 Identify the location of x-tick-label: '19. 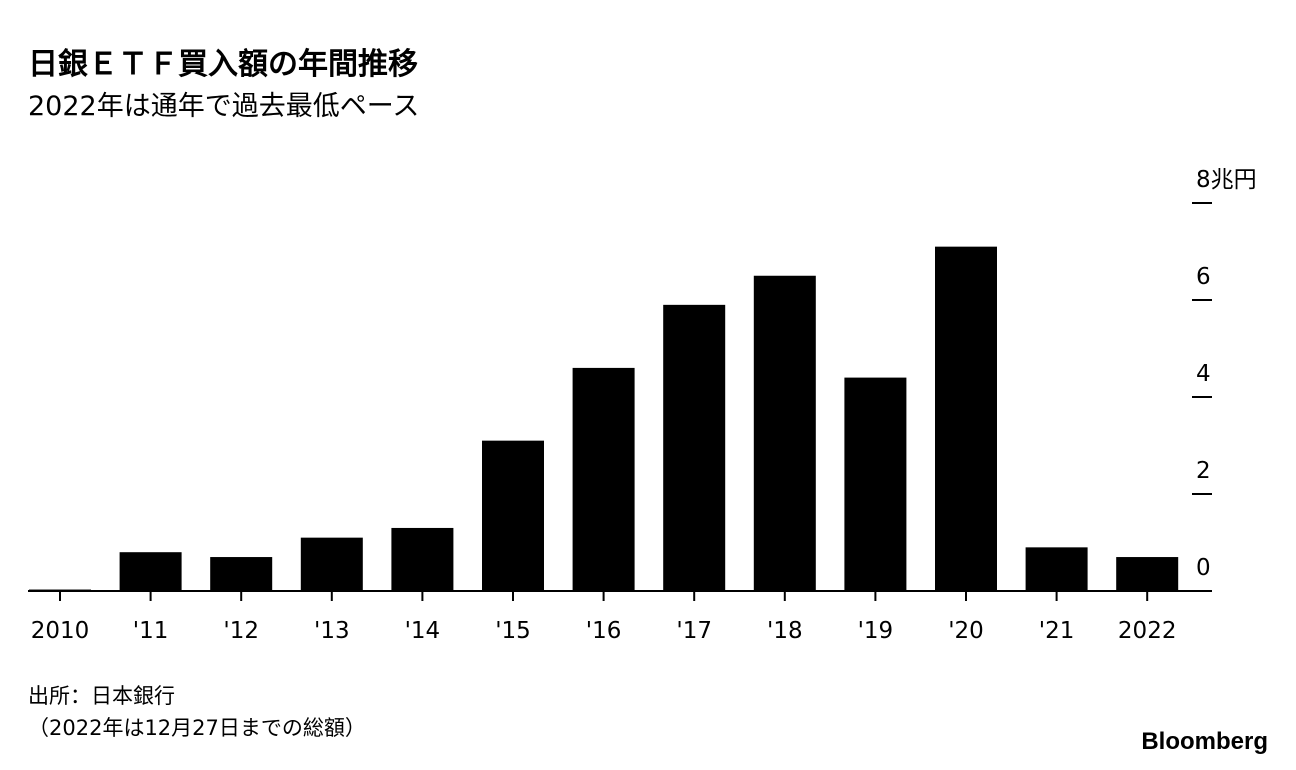
(876, 631).